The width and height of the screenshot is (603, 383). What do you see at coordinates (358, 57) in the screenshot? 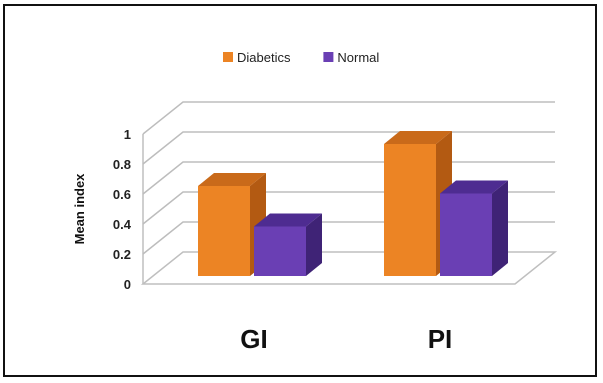
I see `legend-label: Normal` at bounding box center [358, 57].